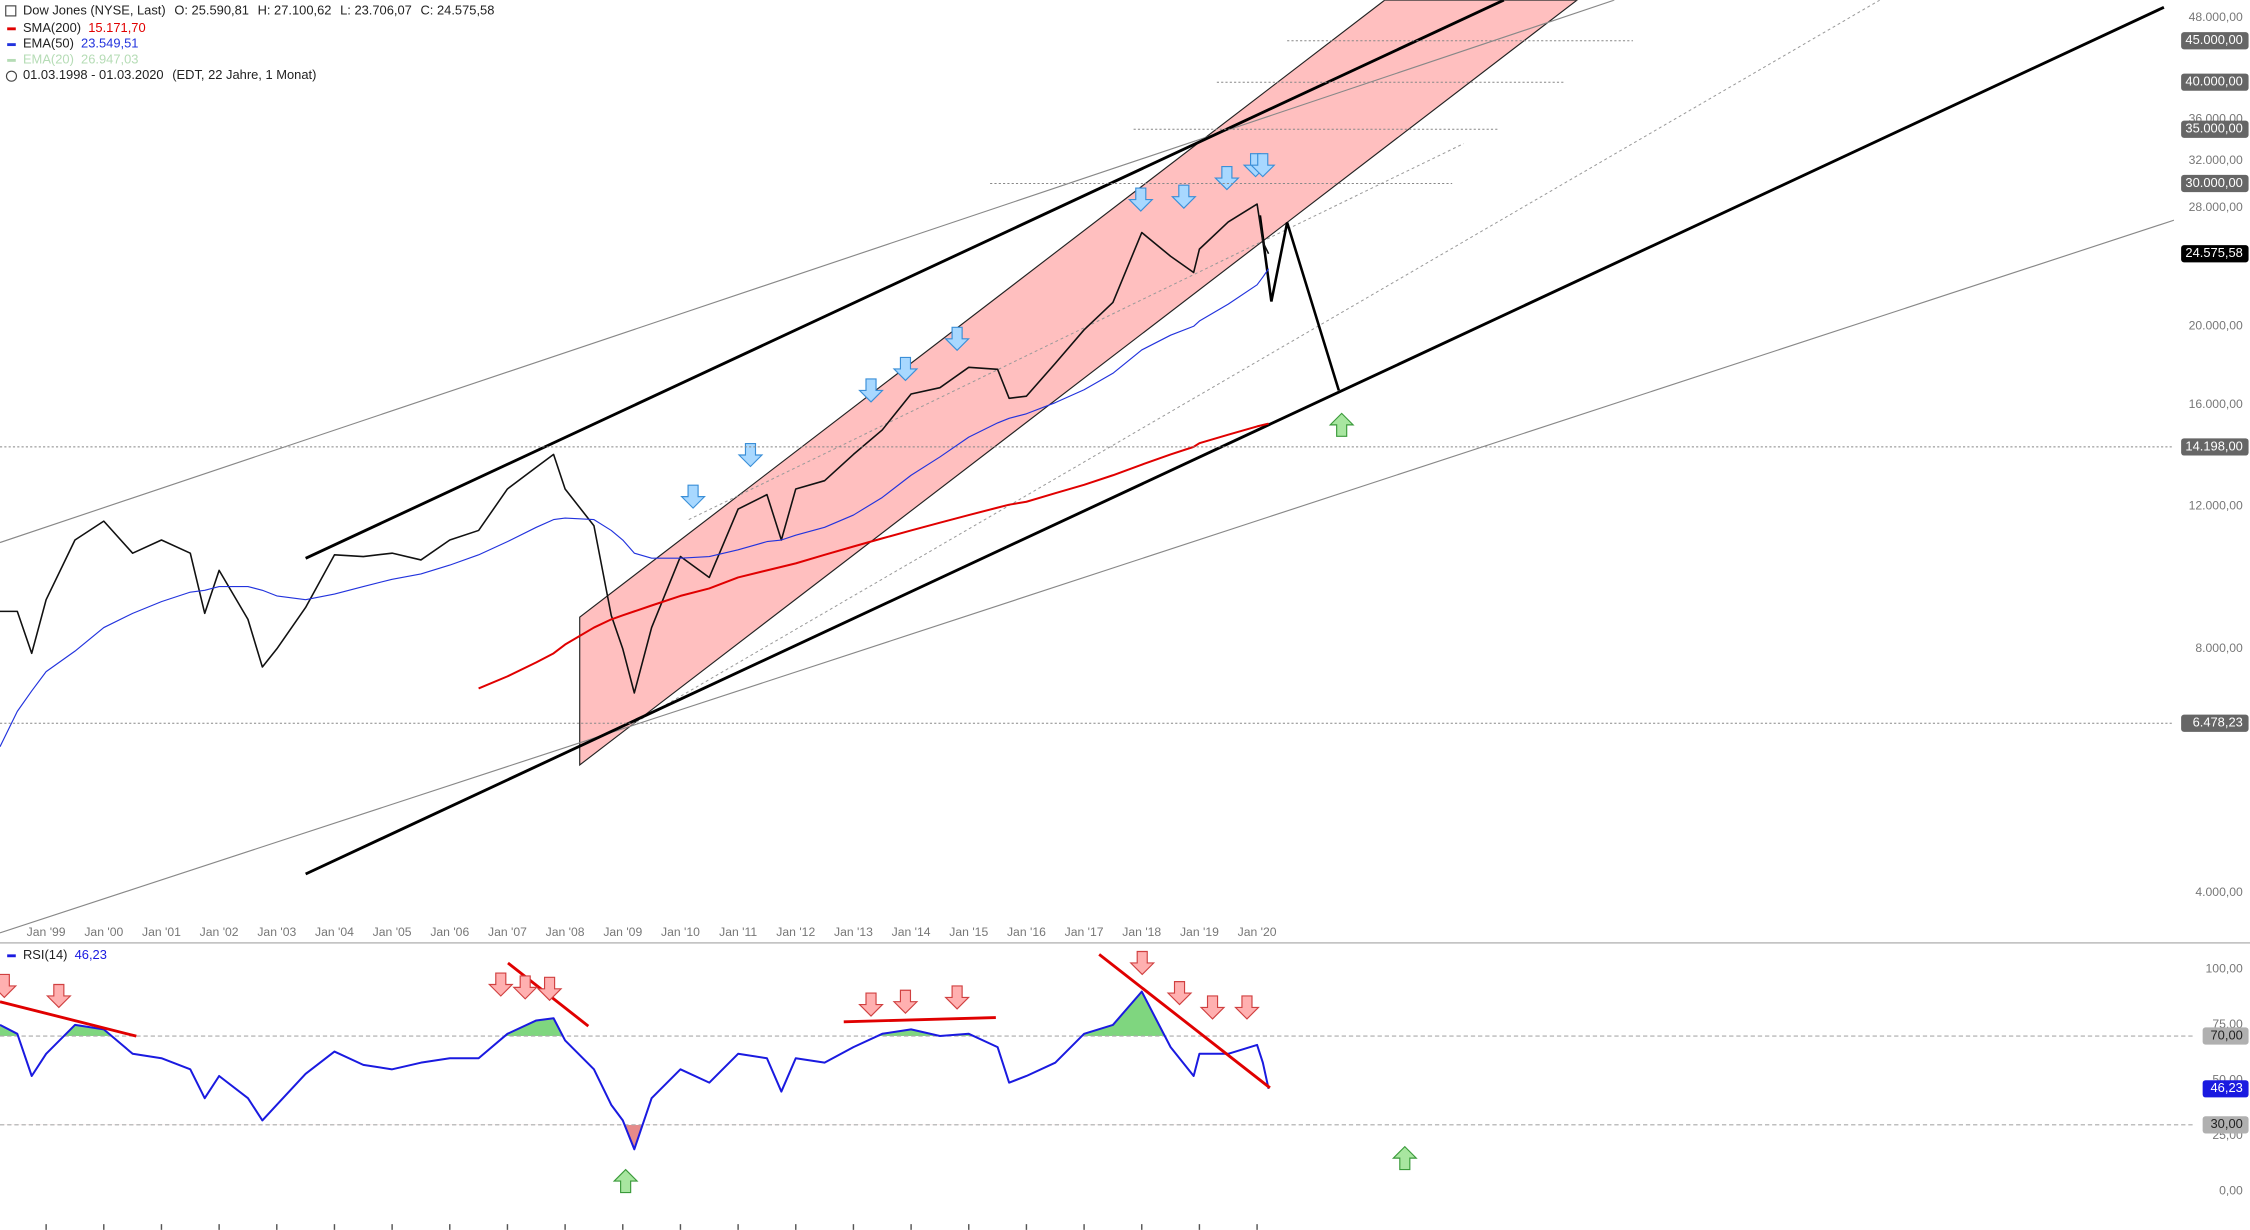 This screenshot has height=1230, width=2250. I want to click on rsi-trend-lines, so click(635, 1021).